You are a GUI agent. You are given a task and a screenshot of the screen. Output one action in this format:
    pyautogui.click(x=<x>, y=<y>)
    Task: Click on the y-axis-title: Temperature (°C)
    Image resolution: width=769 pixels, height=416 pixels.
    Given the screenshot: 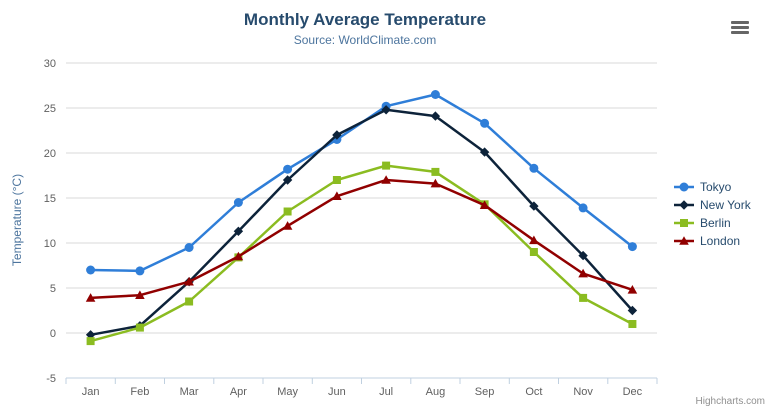 What is the action you would take?
    pyautogui.click(x=17, y=220)
    